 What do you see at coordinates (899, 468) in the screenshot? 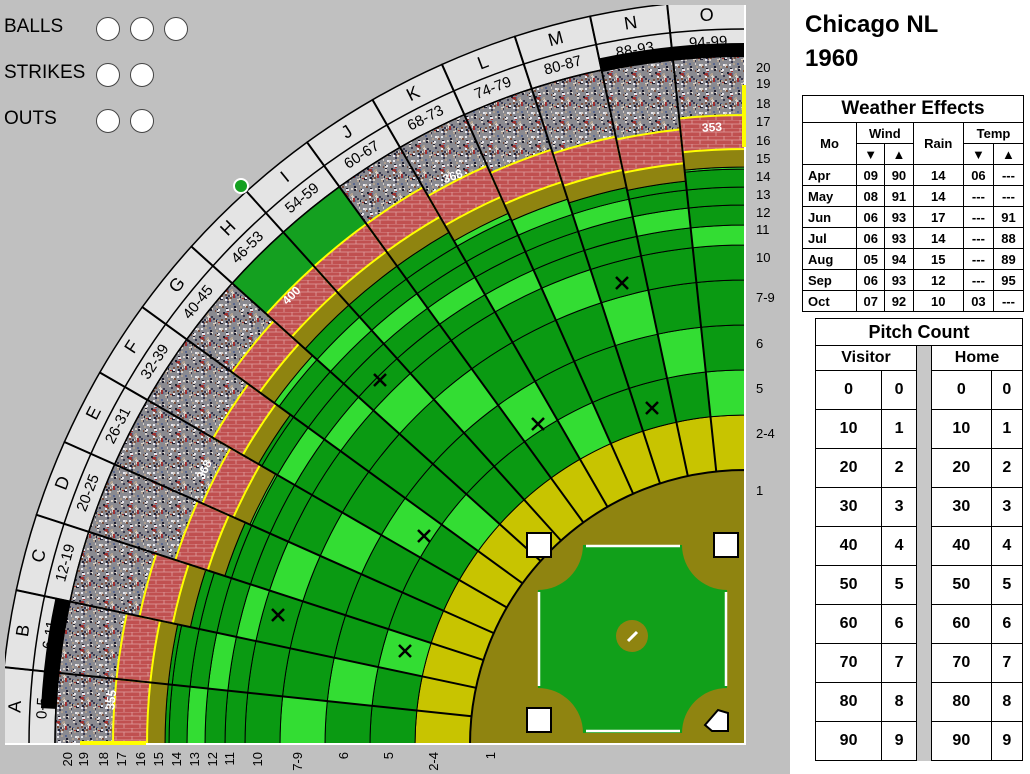
I see `visitor-ones-cell: 2` at bounding box center [899, 468].